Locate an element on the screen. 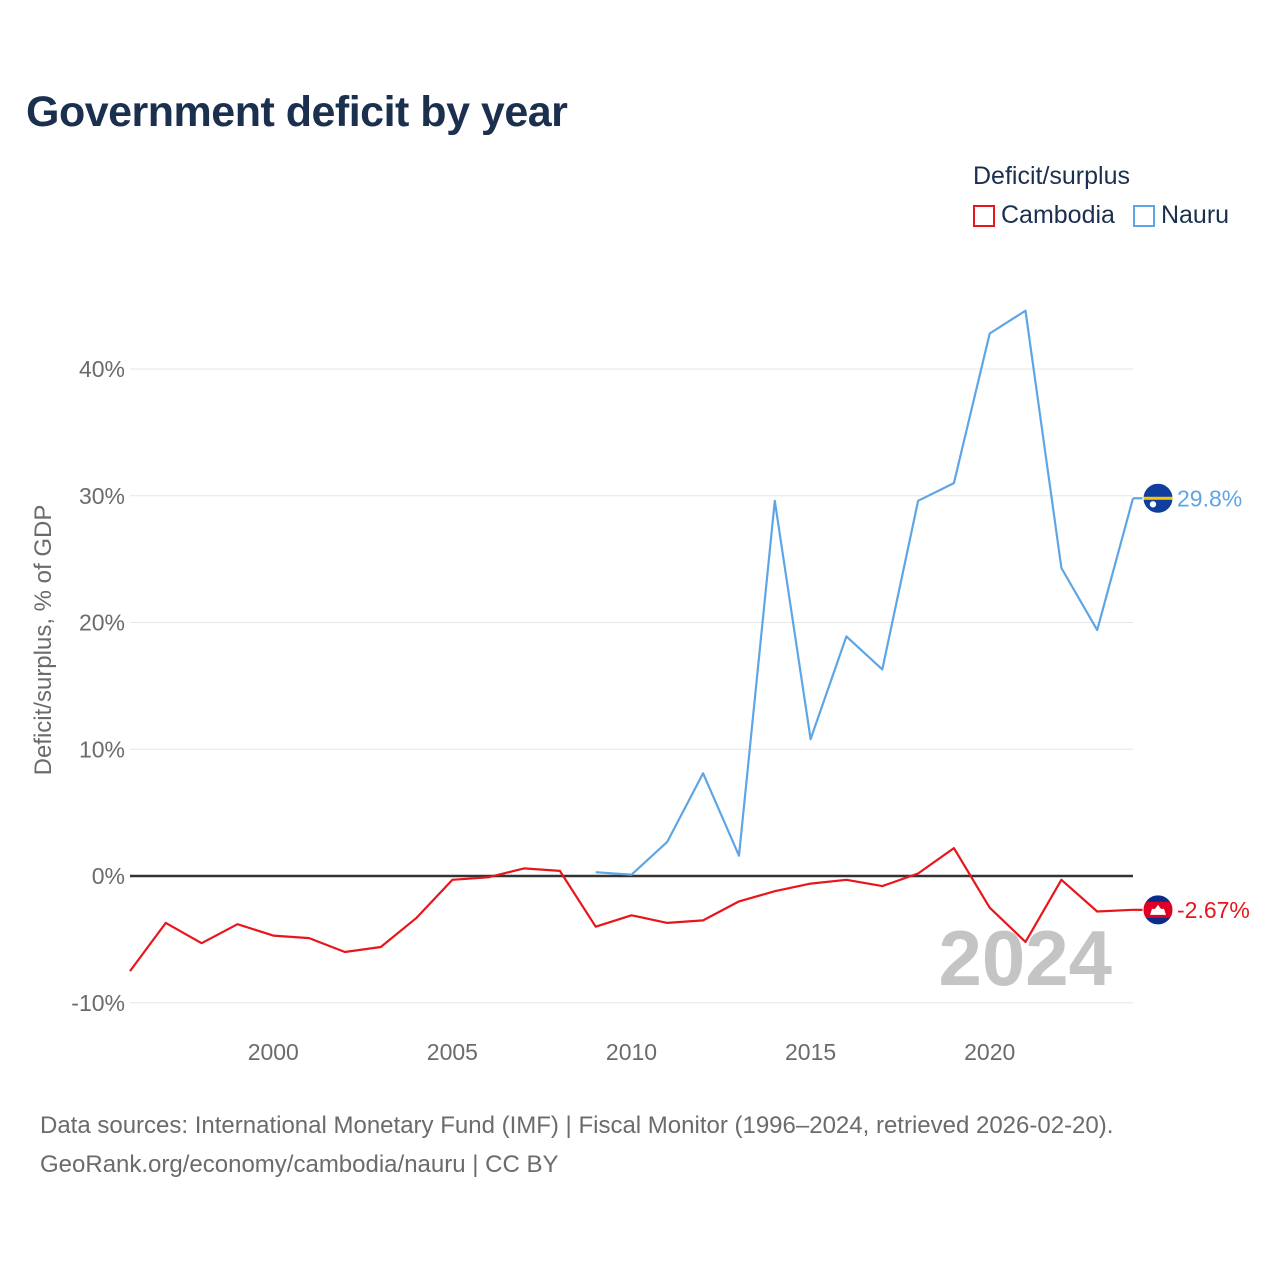 The height and width of the screenshot is (1280, 1280). year-watermark: 2024 is located at coordinates (1025, 958).